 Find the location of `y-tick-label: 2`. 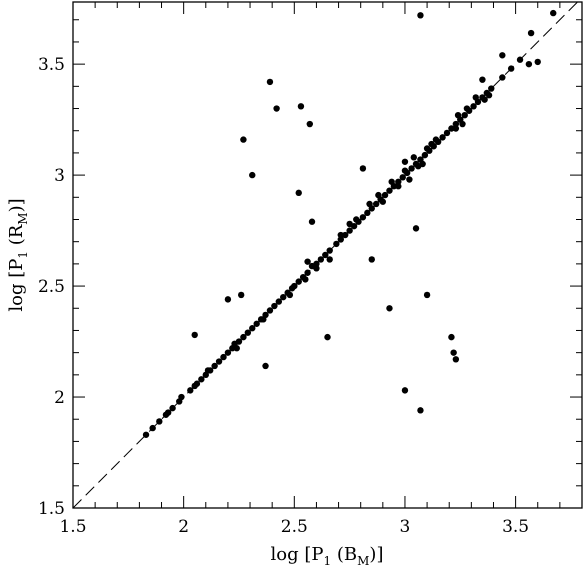

y-tick-label: 2 is located at coordinates (59, 398).